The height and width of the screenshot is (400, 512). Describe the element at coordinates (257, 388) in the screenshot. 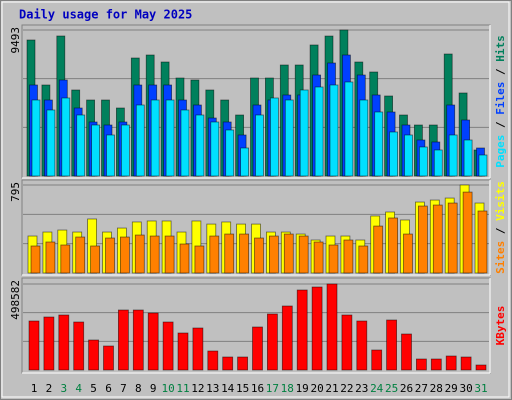

I see `x-tick-label: 16` at that location.